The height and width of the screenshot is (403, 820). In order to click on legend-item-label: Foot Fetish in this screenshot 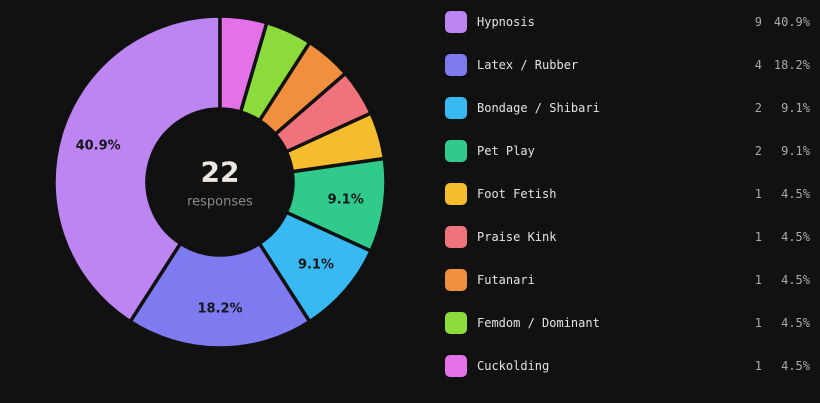, I will do `click(517, 193)`.